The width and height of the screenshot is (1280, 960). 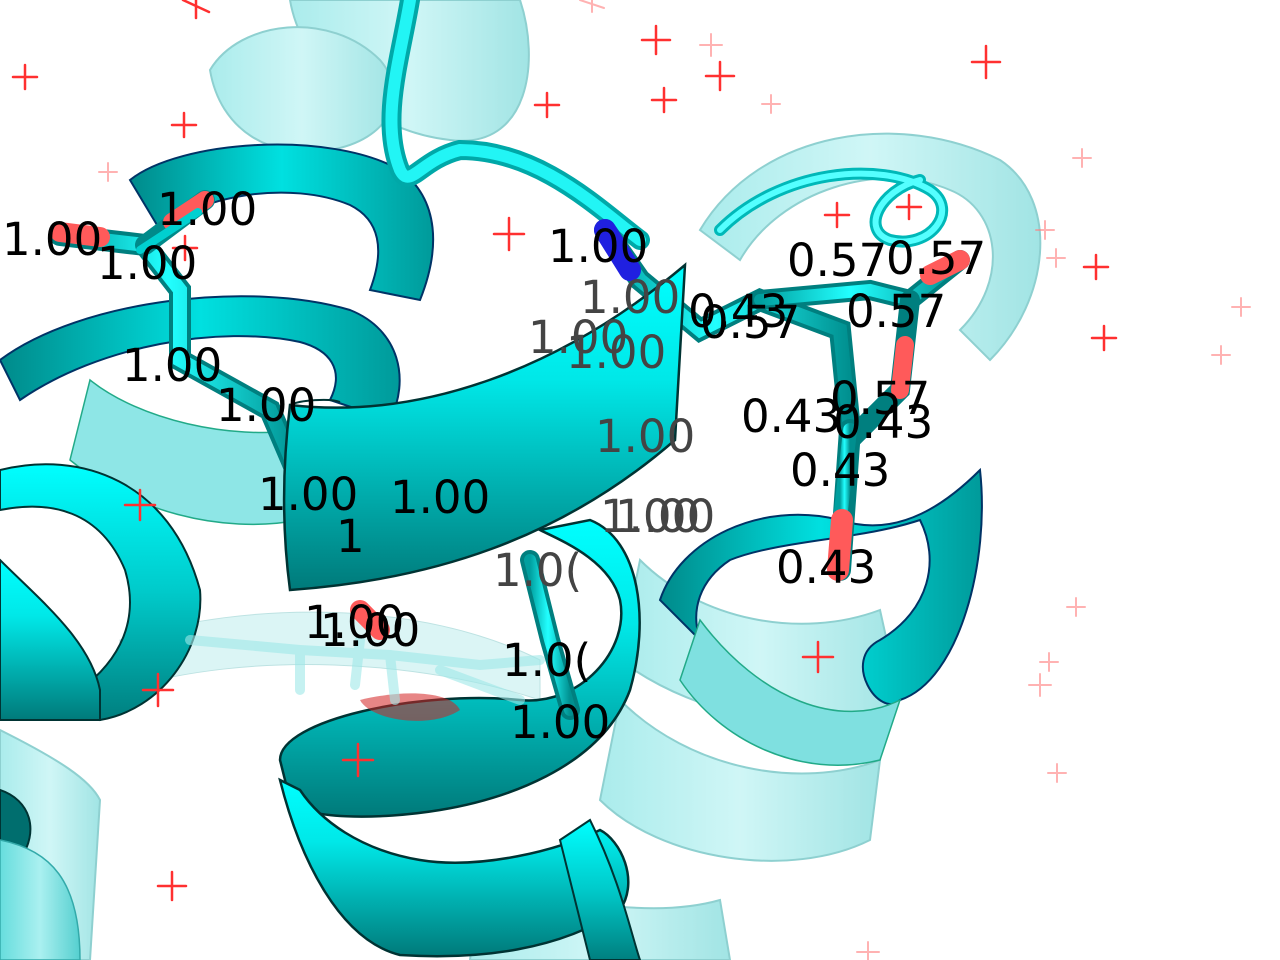 I want to click on front-helix-ribbon, so click(x=484, y=427).